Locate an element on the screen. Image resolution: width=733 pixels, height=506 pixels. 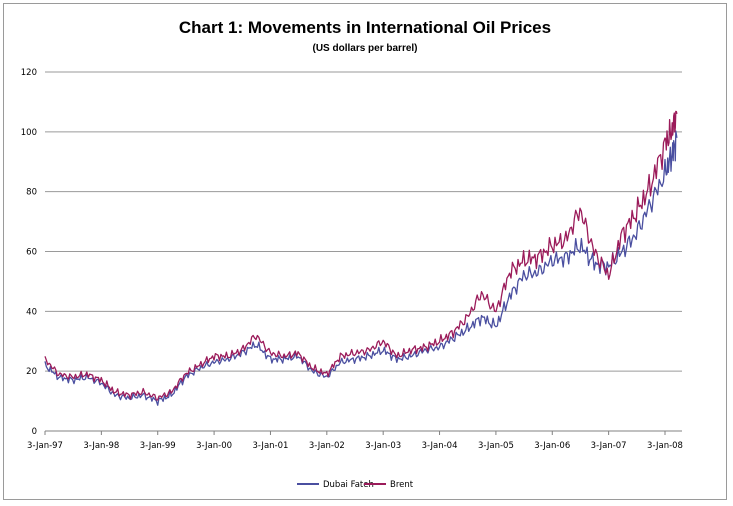
x-tick-label: 3-Jan-03 is located at coordinates (383, 446).